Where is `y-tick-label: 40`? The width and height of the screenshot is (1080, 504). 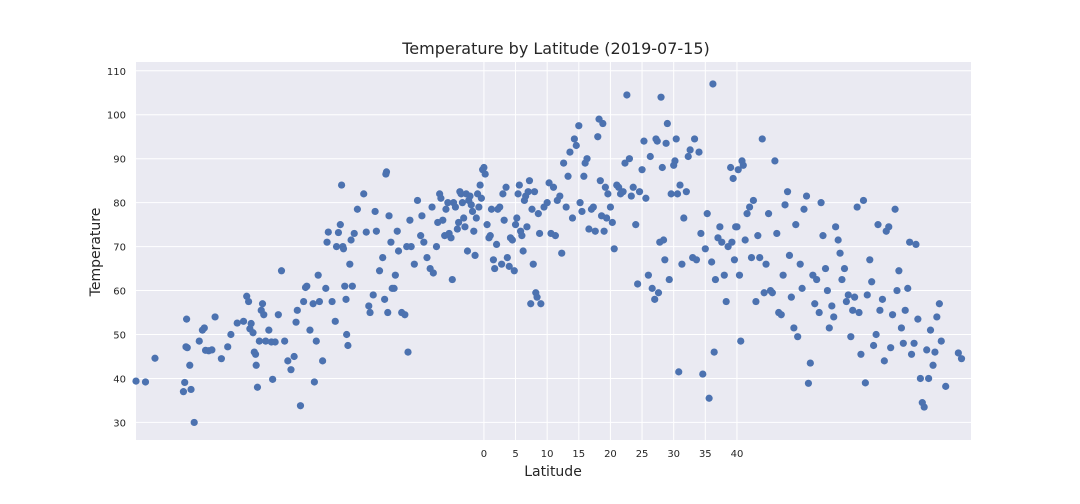 y-tick-label: 40 is located at coordinates (119, 379).